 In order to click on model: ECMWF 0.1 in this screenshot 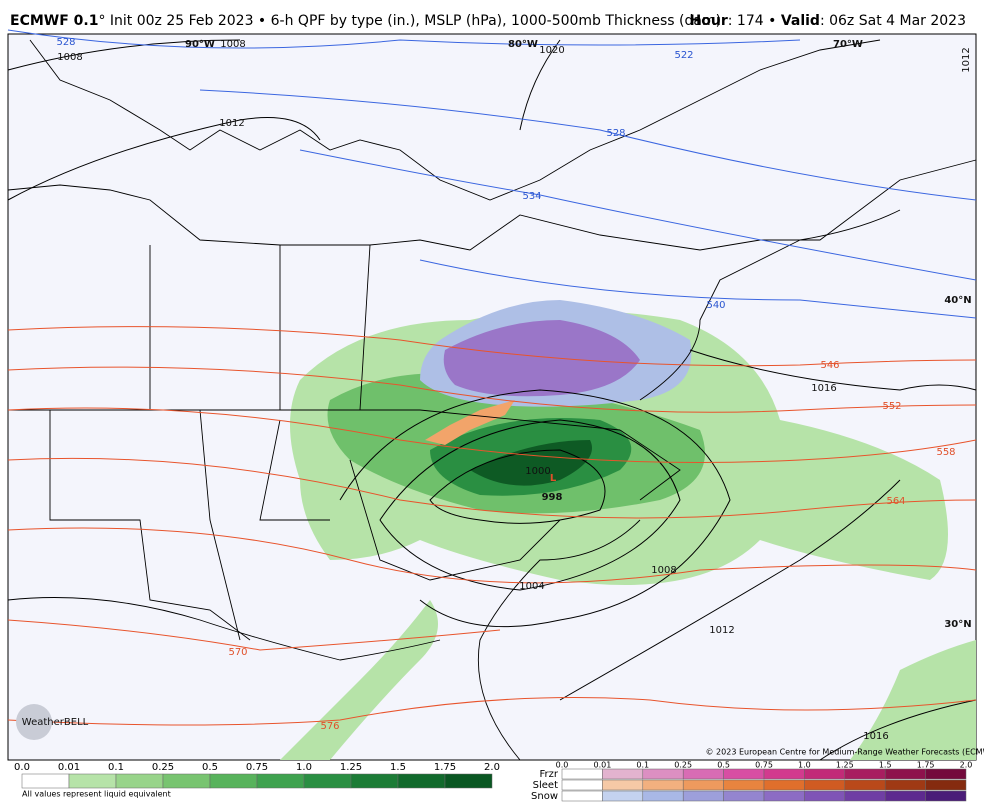, I will do `click(54, 21)`.